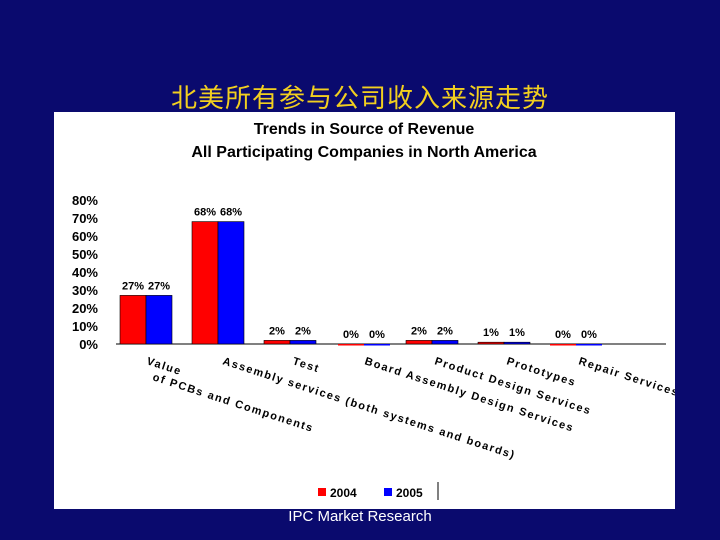  What do you see at coordinates (85, 218) in the screenshot?
I see `y-tick-label: 70%` at bounding box center [85, 218].